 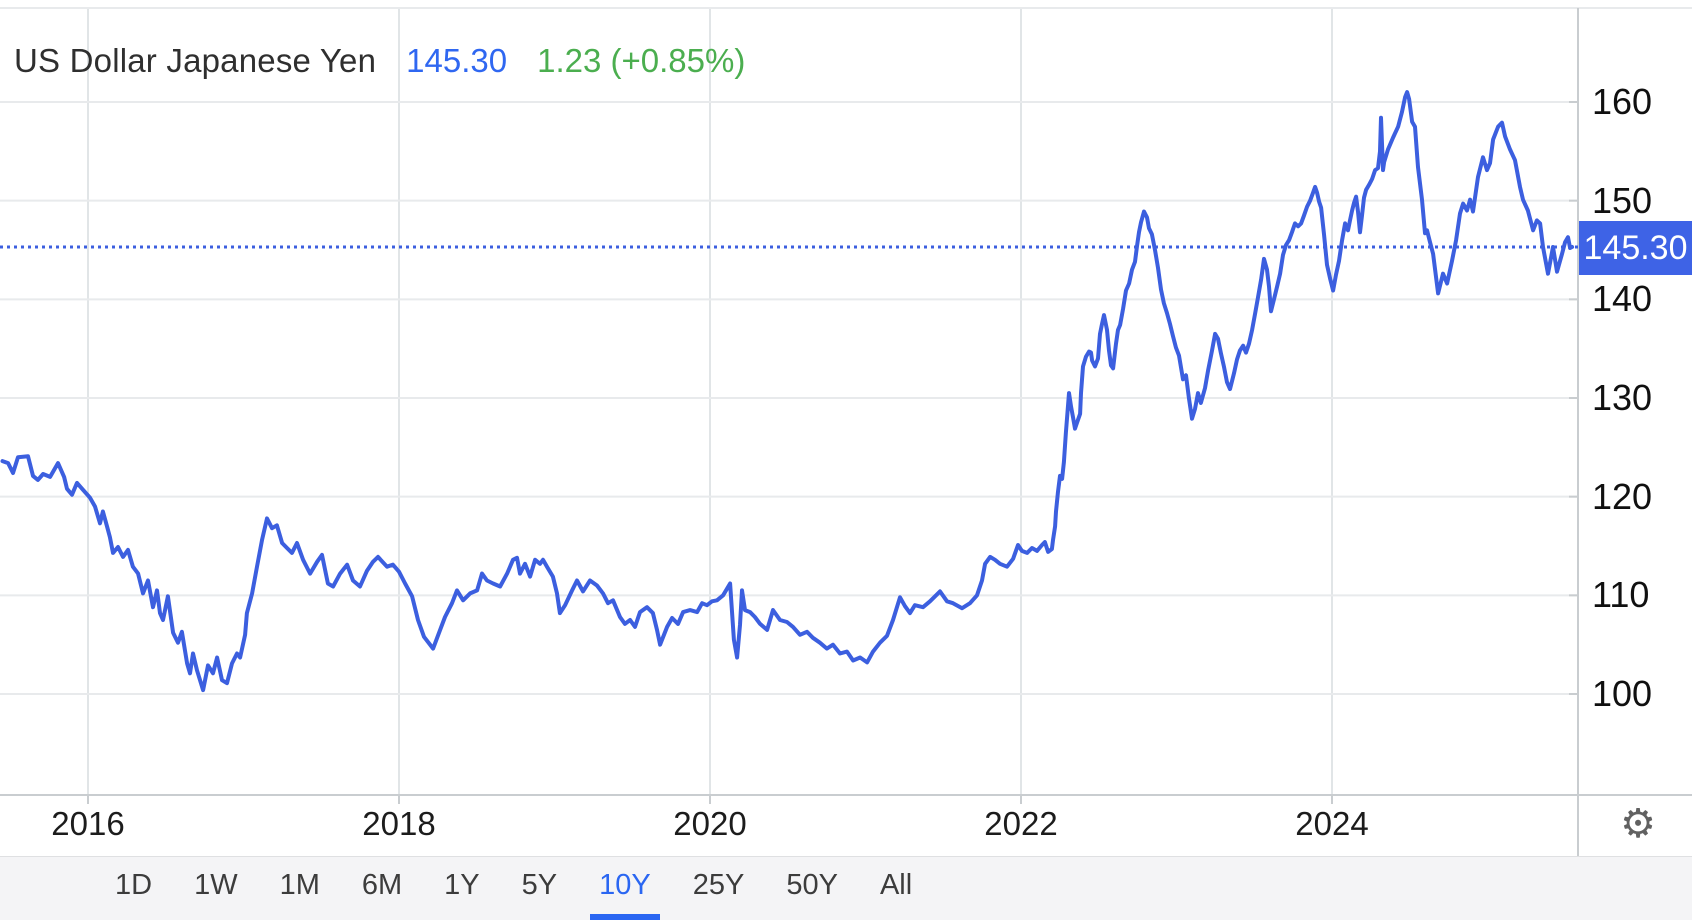 What do you see at coordinates (641, 60) in the screenshot?
I see `price-change: 1.23 (+0.85%)` at bounding box center [641, 60].